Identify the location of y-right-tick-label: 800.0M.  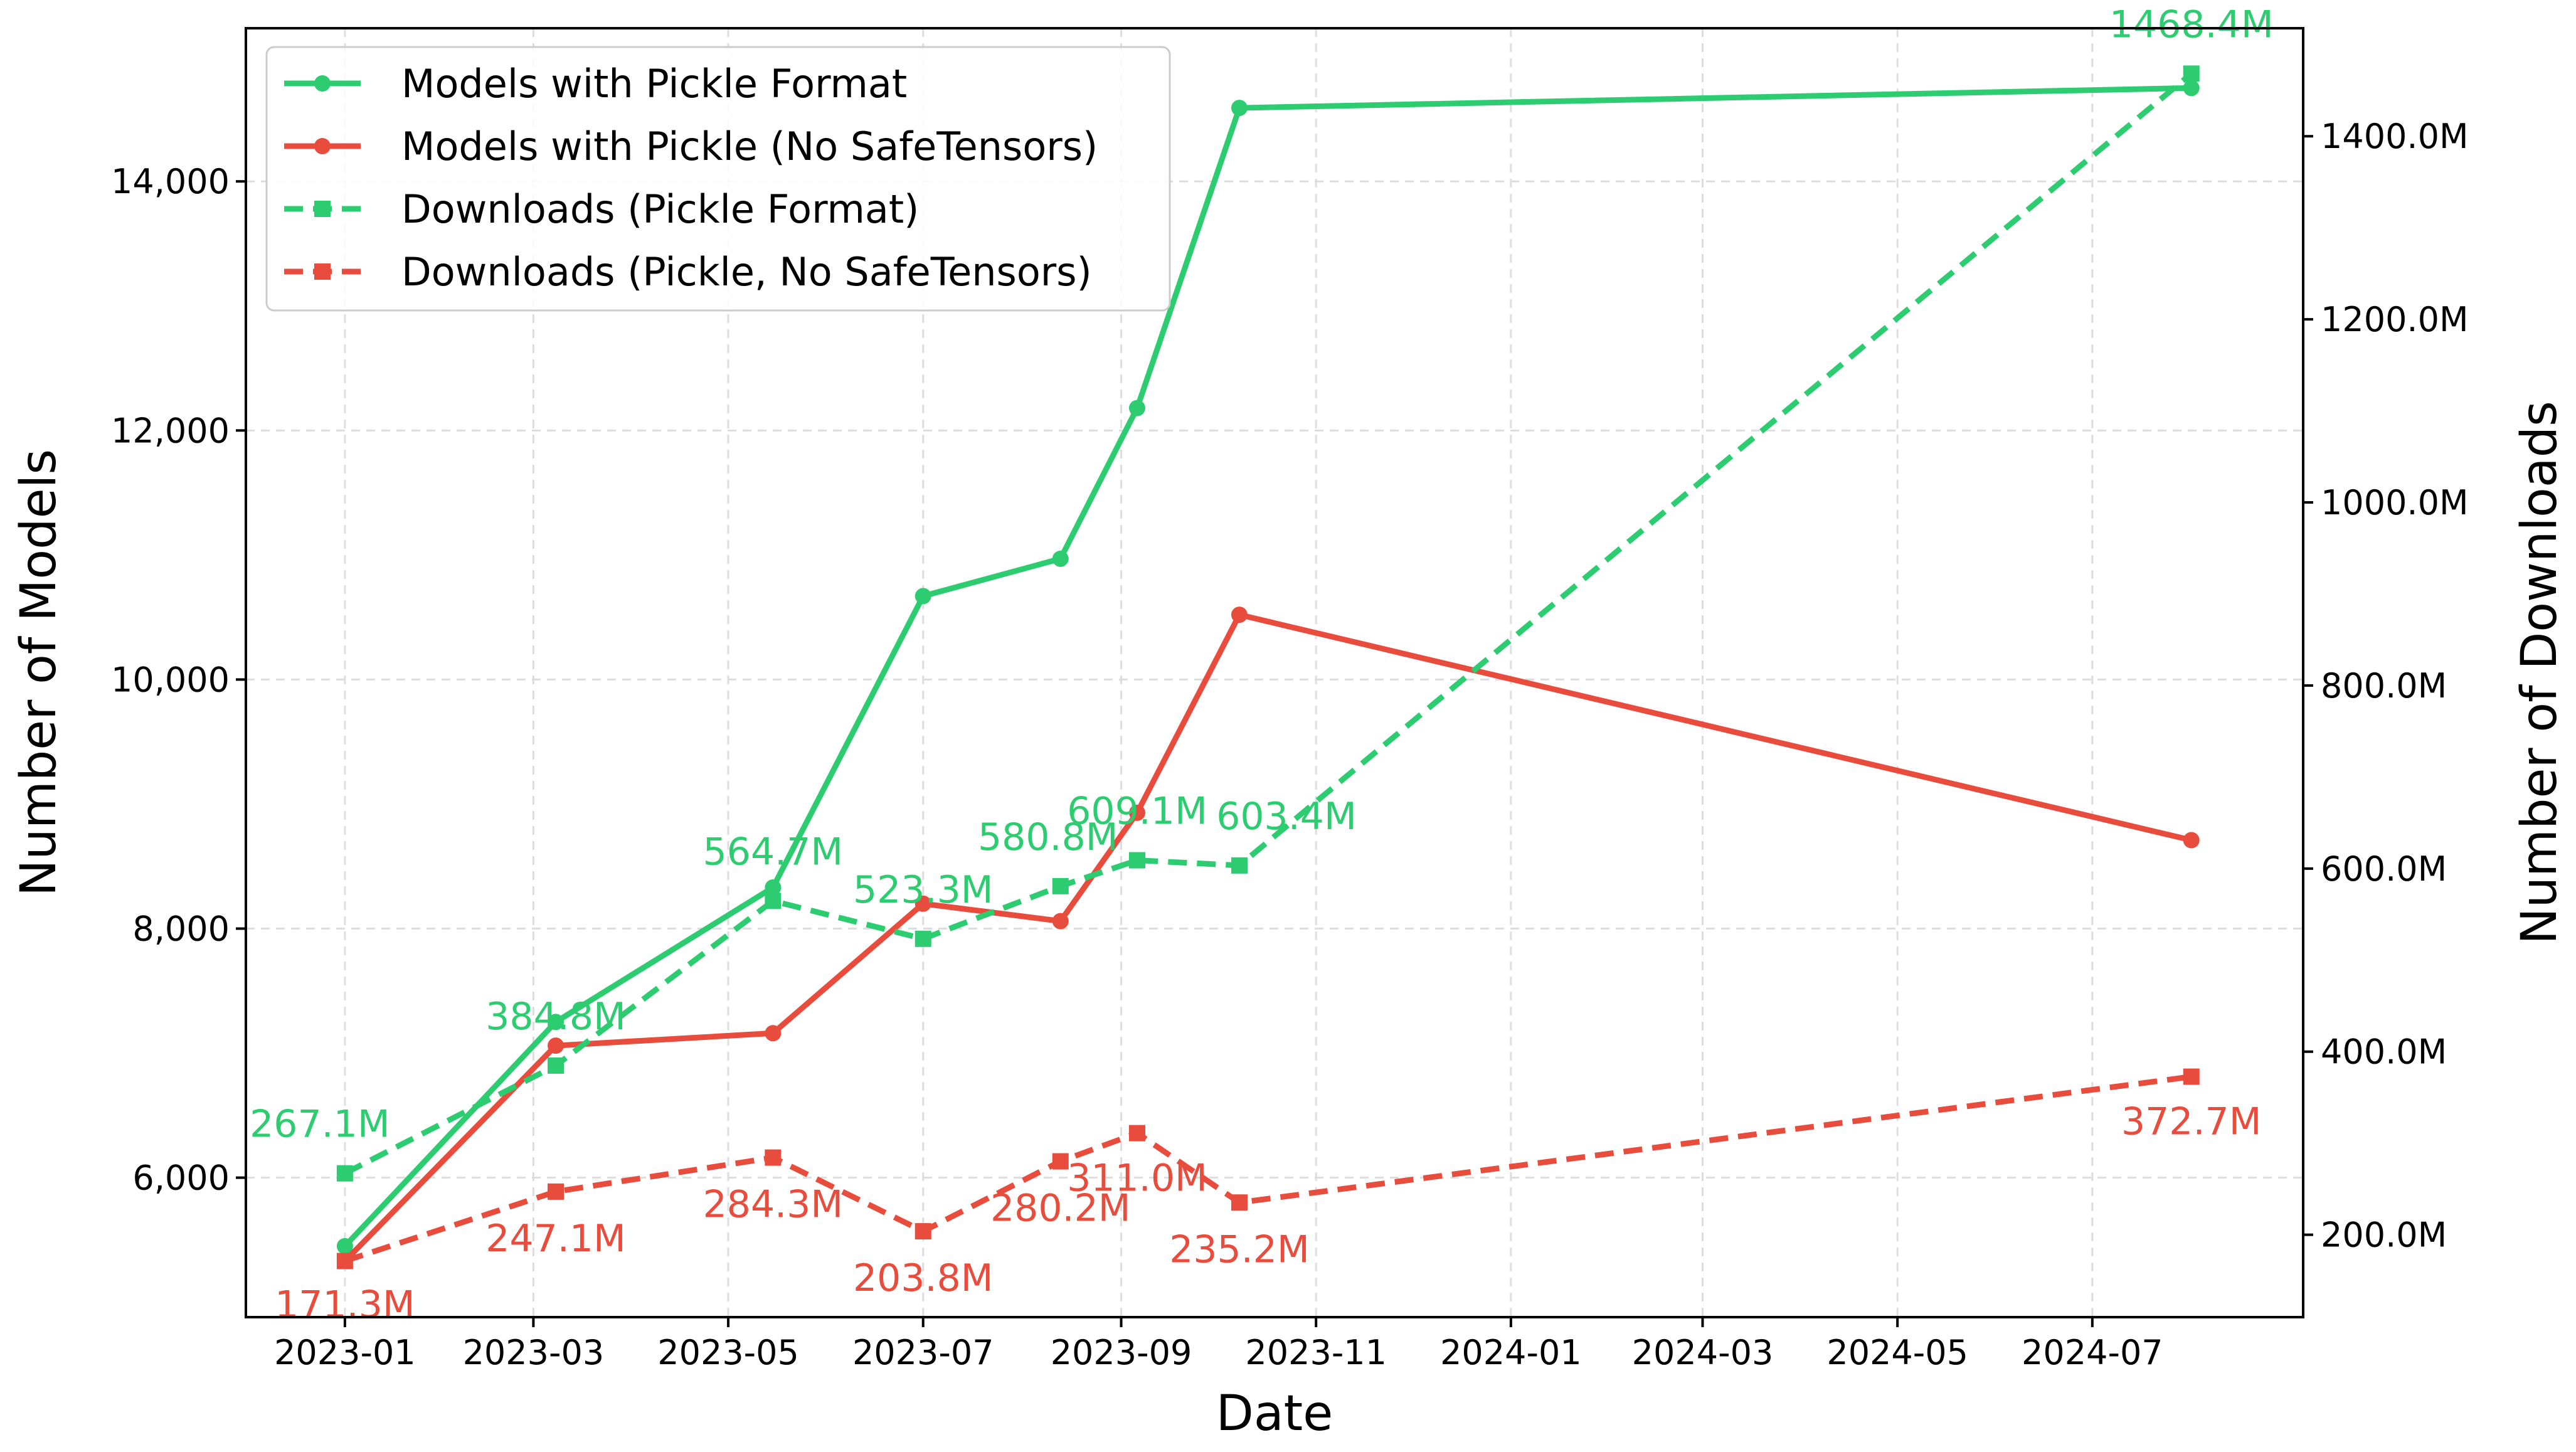
(2384, 686).